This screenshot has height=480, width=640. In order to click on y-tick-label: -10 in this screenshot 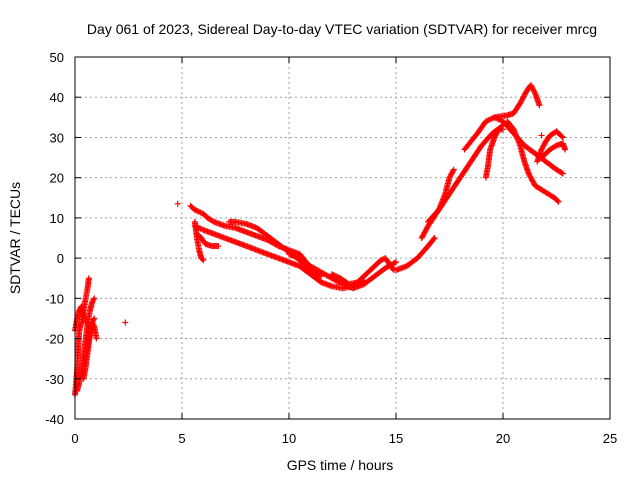, I will do `click(54, 298)`.